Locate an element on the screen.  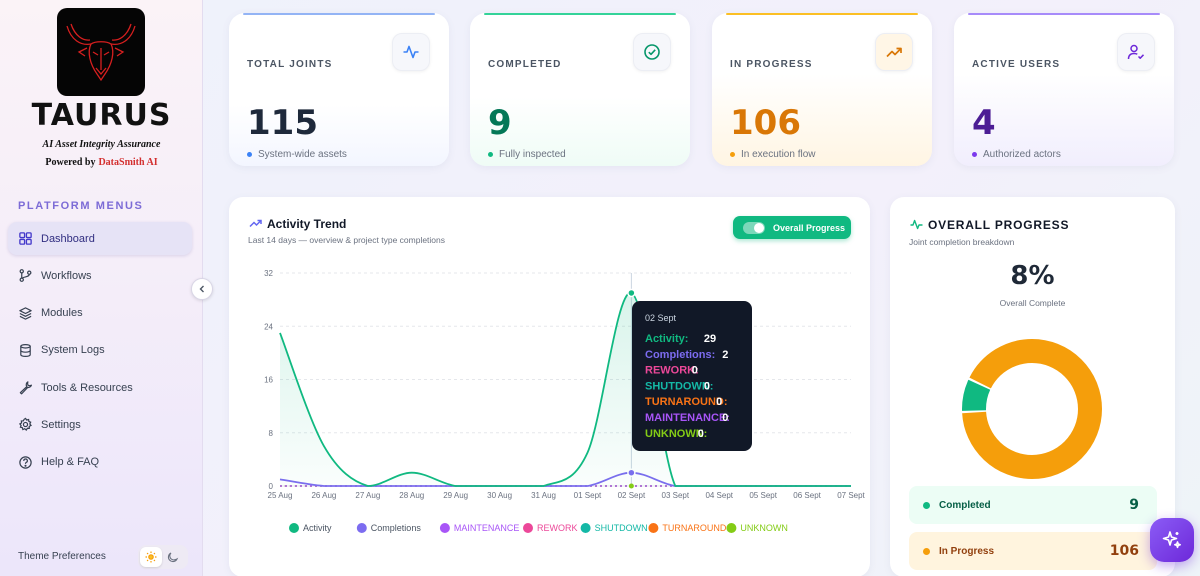
ai-assistant-button is located at coordinates (1172, 540).